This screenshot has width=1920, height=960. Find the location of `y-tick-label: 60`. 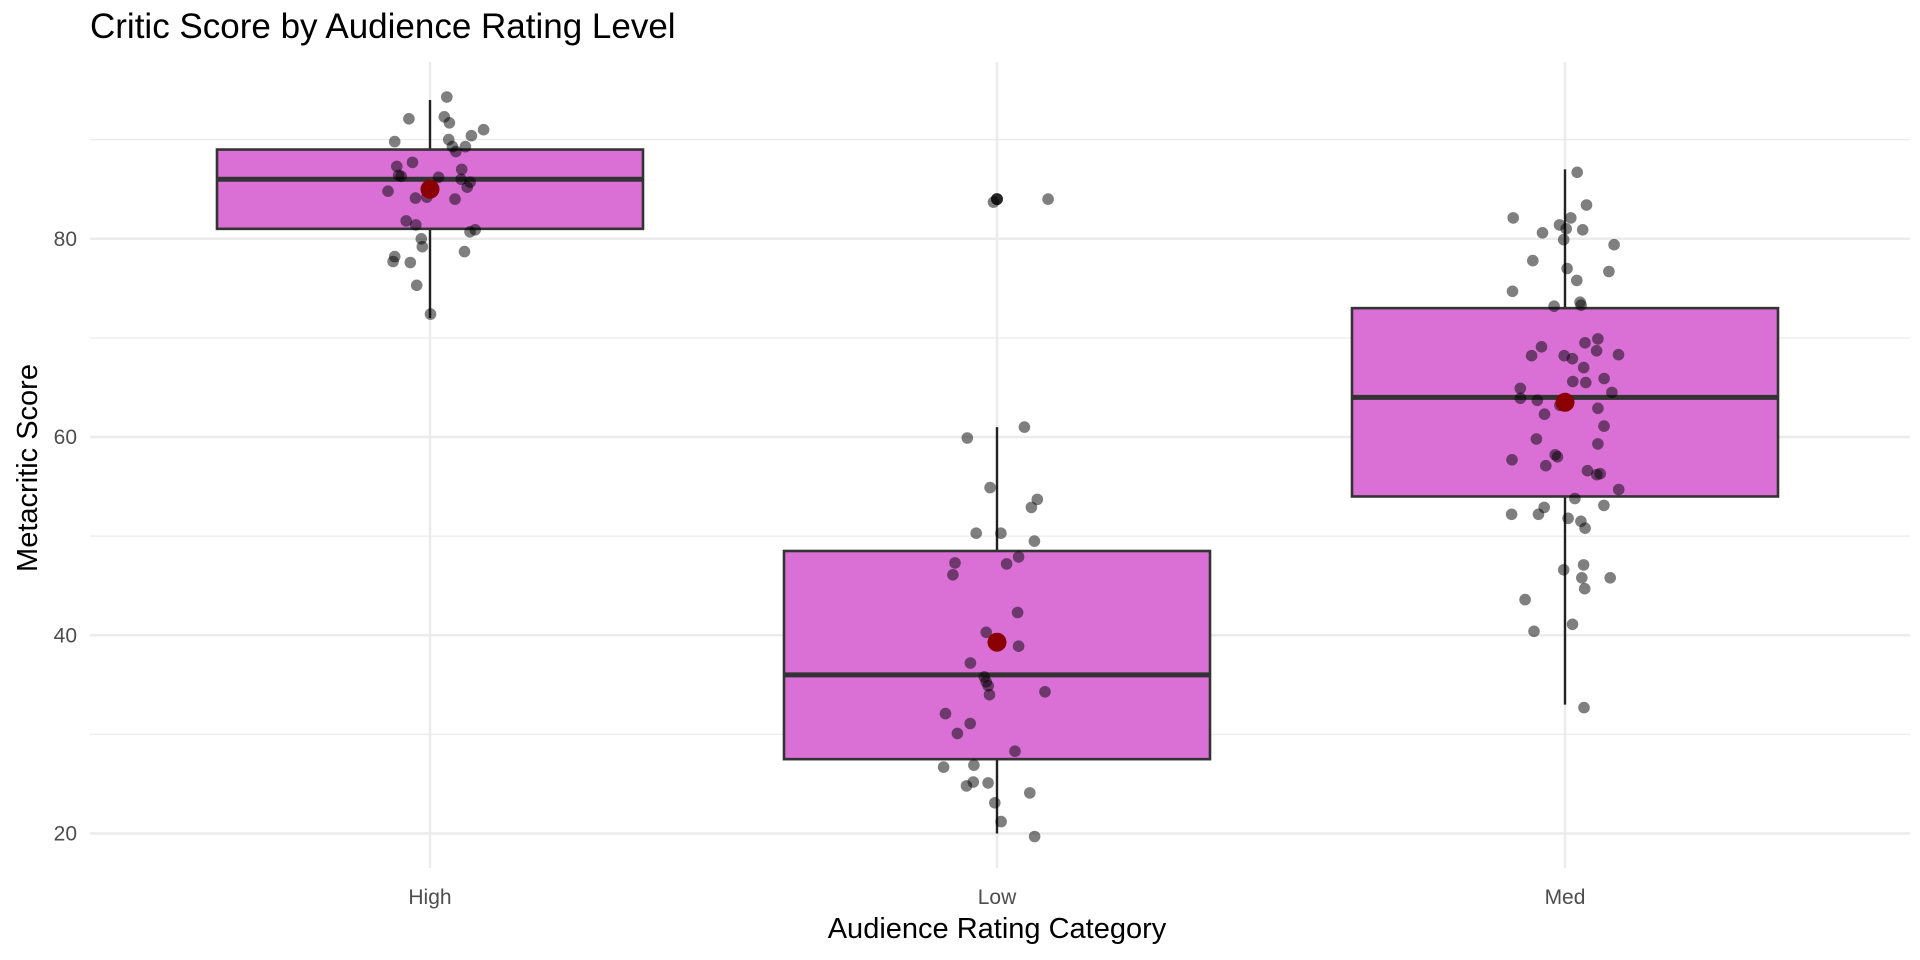

y-tick-label: 60 is located at coordinates (65, 437).